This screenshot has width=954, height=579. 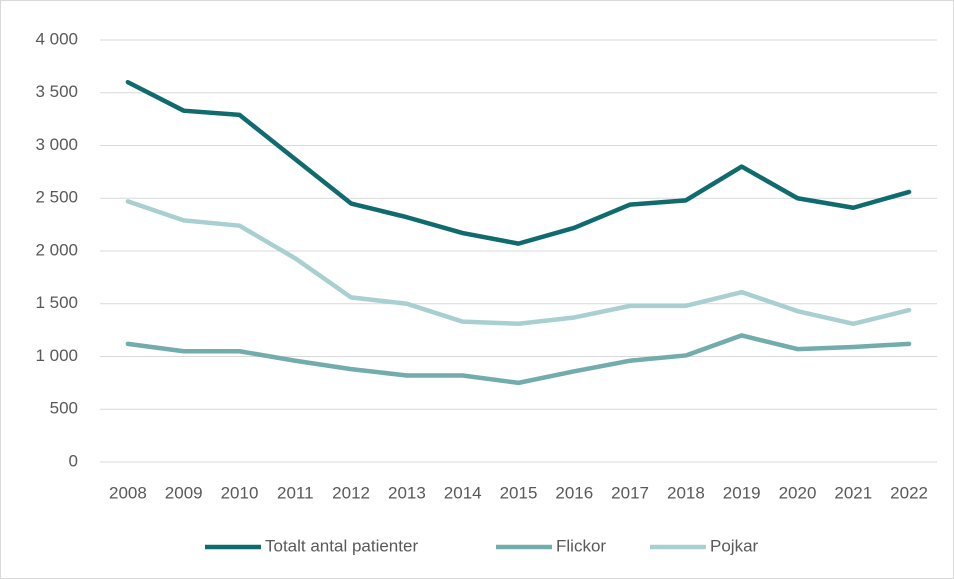 What do you see at coordinates (56, 302) in the screenshot?
I see `y-tick-label: 1 500` at bounding box center [56, 302].